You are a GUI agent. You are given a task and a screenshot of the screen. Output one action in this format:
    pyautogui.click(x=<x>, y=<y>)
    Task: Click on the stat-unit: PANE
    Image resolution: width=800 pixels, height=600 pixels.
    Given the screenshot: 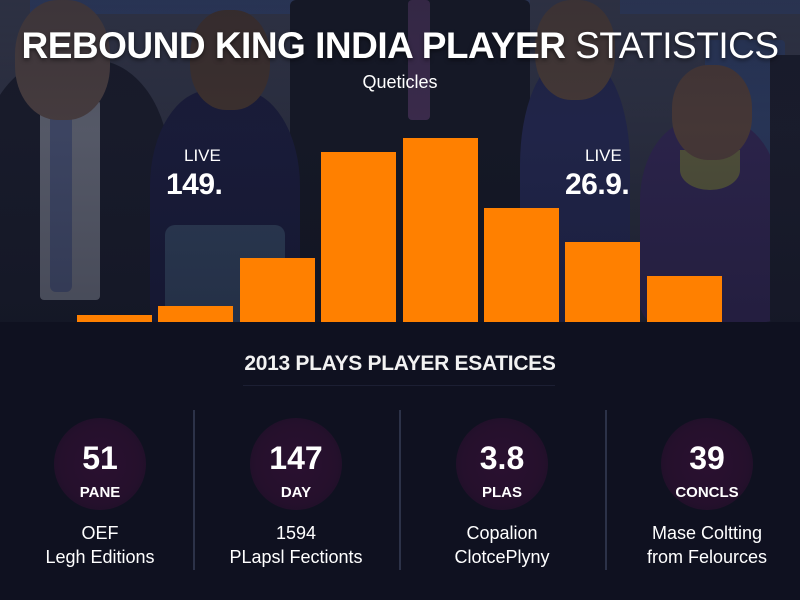 What is the action you would take?
    pyautogui.click(x=100, y=492)
    